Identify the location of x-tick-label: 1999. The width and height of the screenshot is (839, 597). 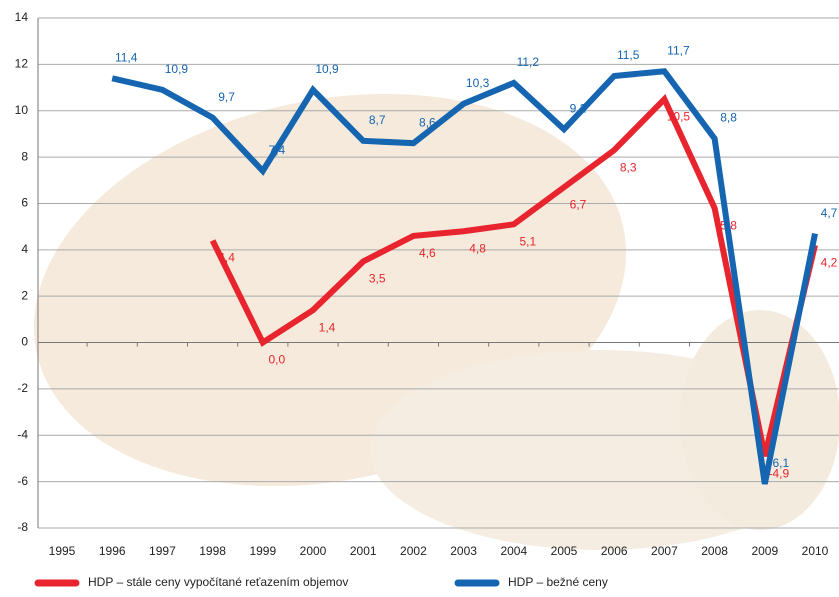
(262, 551).